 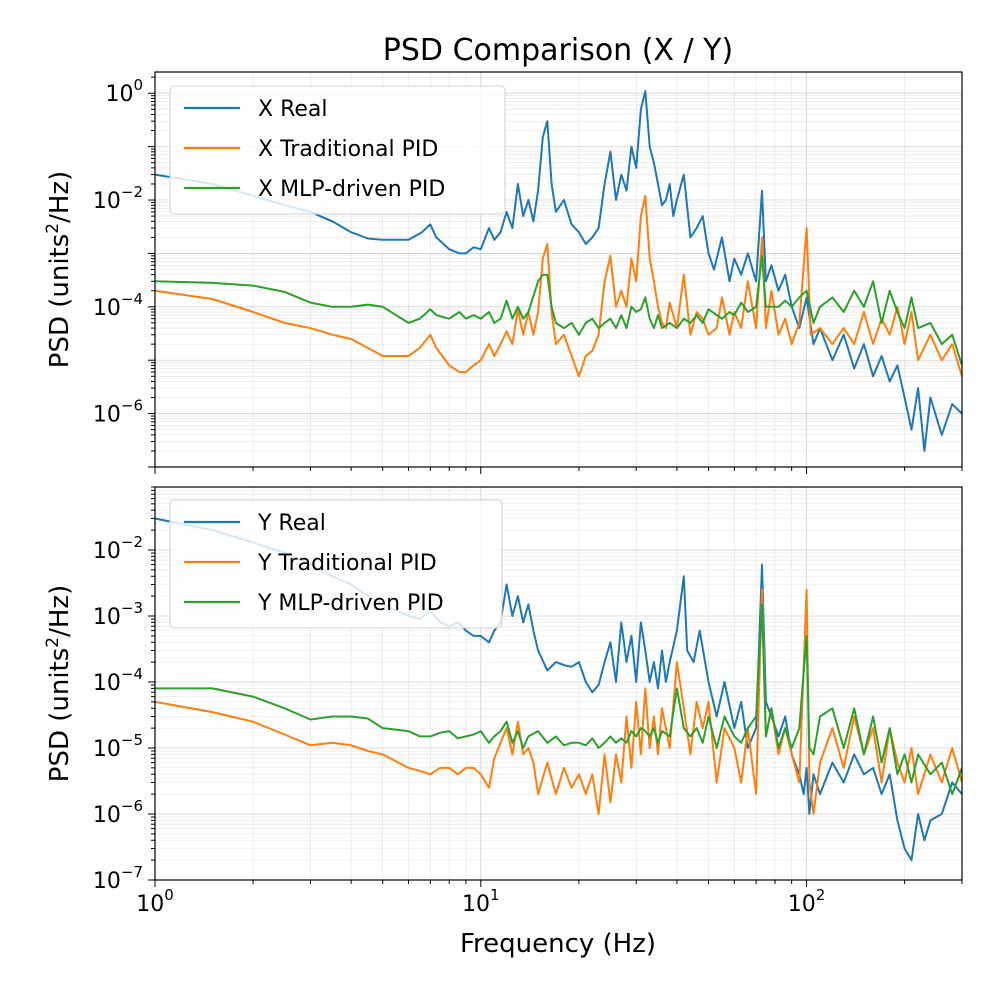 I want to click on x-tick-label: 10⁰, so click(x=155, y=901).